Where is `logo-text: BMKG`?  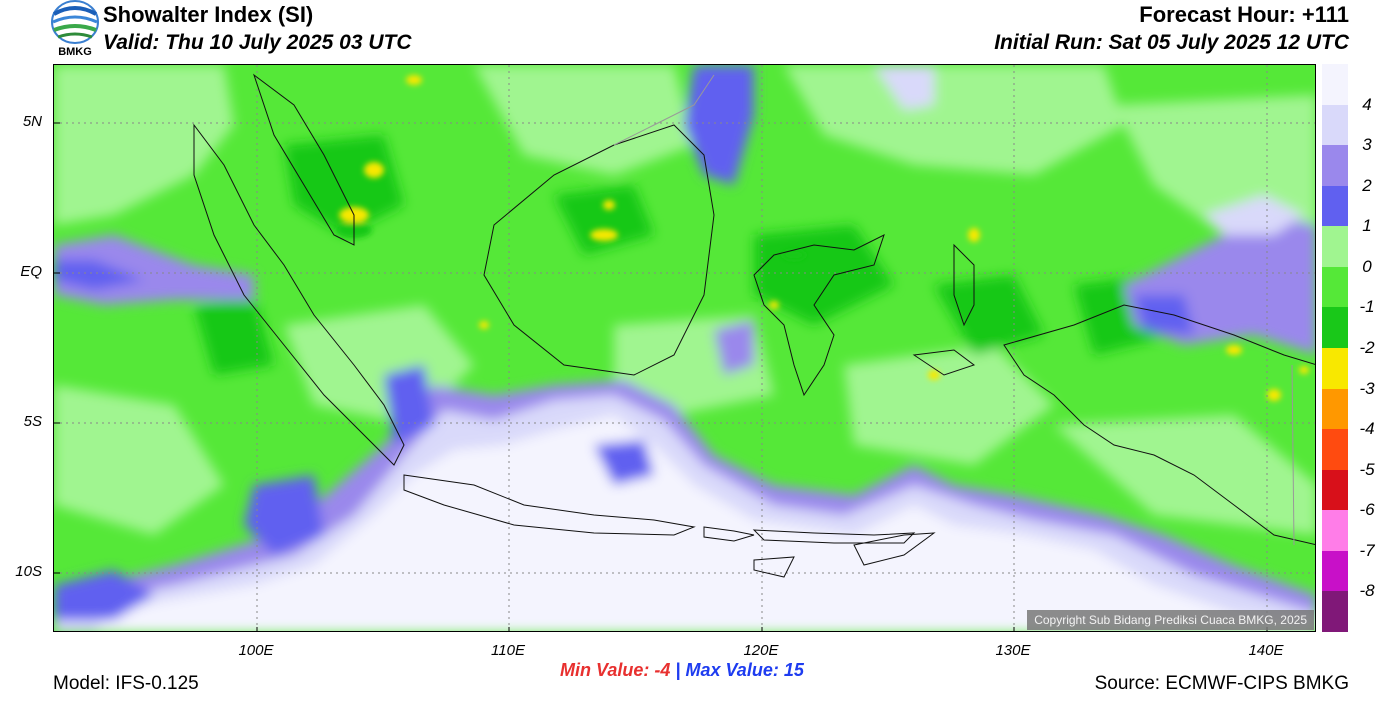 logo-text: BMKG is located at coordinates (75, 52).